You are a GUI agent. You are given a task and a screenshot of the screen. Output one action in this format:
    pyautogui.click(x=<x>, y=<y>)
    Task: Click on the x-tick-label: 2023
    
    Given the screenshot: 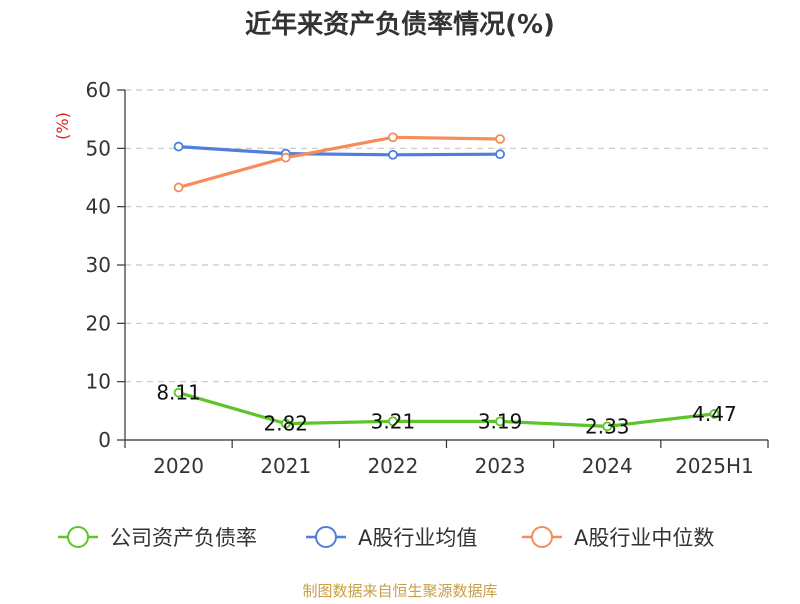 What is the action you would take?
    pyautogui.click(x=500, y=466)
    